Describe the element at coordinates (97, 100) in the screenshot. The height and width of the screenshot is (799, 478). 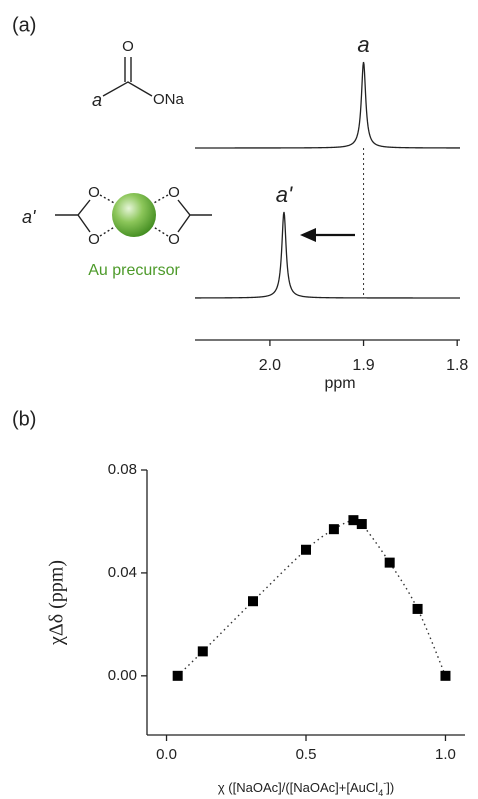
I see `structure-label: a` at that location.